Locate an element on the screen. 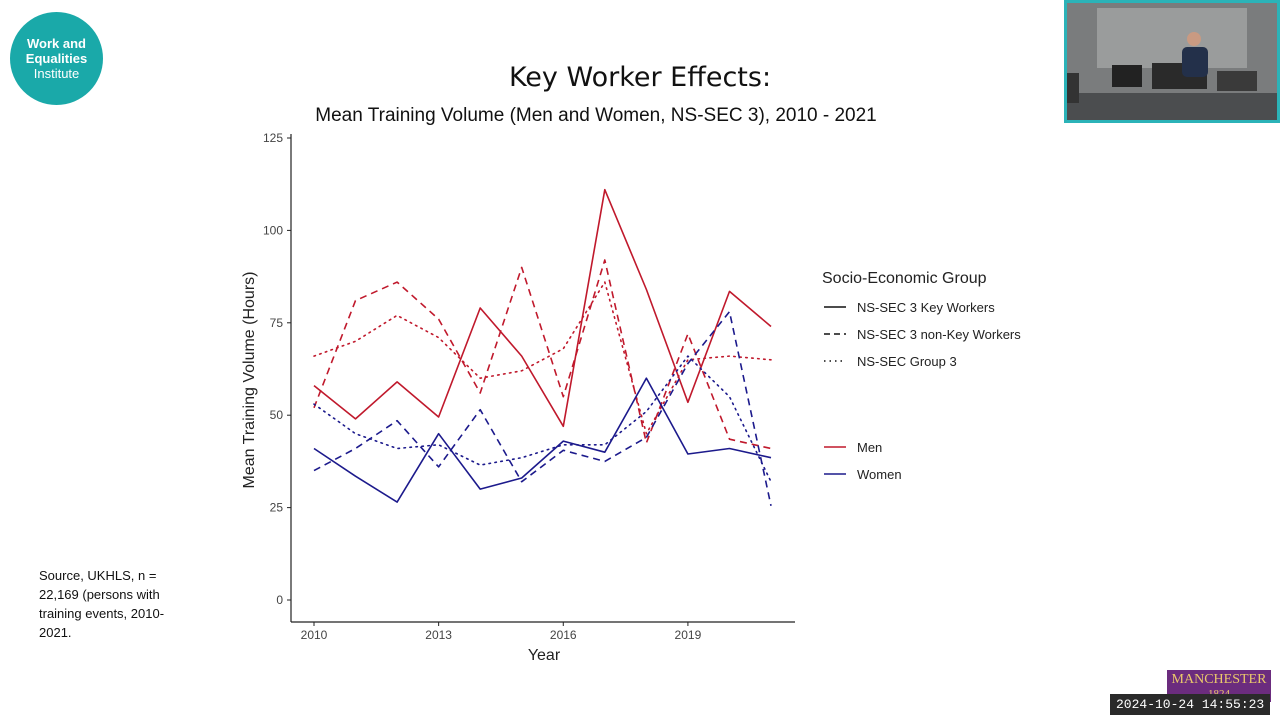  y-tick-label: 25 is located at coordinates (277, 508).